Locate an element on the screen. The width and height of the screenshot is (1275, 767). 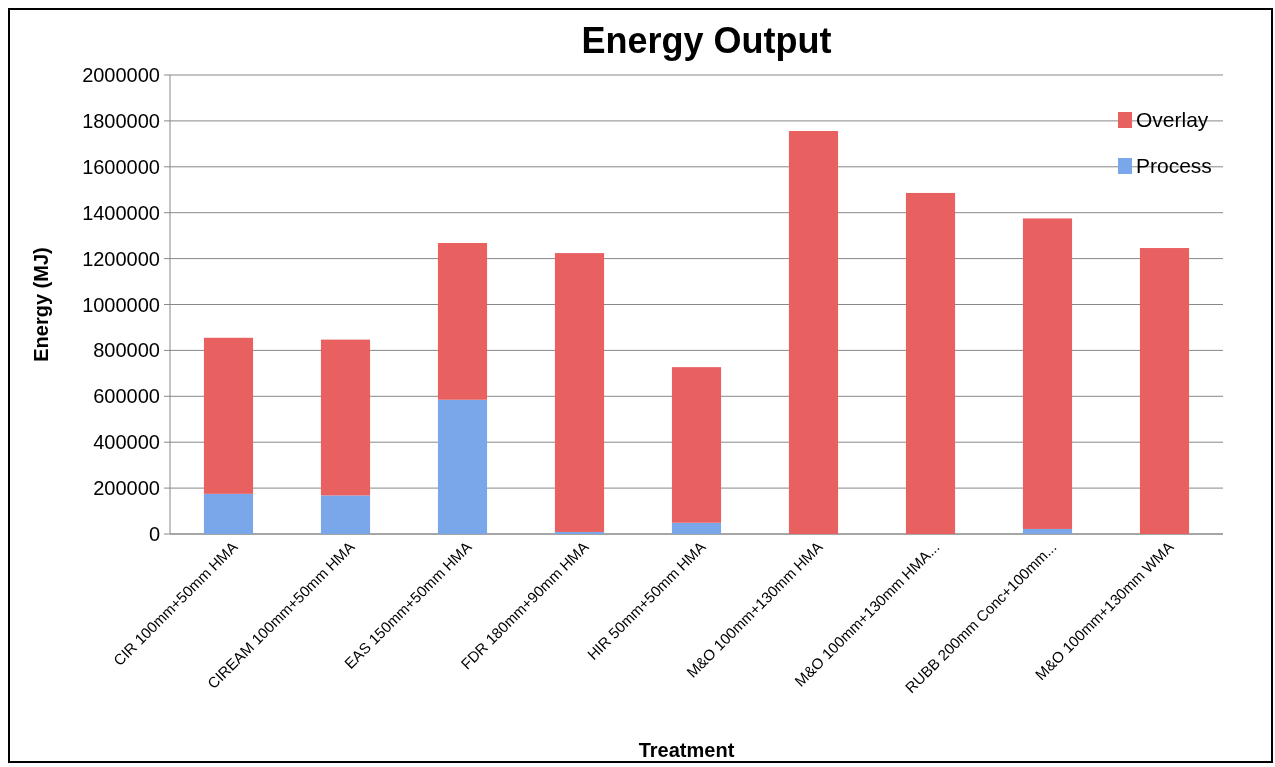
y-tick-label: 1400000 is located at coordinates (121, 212).